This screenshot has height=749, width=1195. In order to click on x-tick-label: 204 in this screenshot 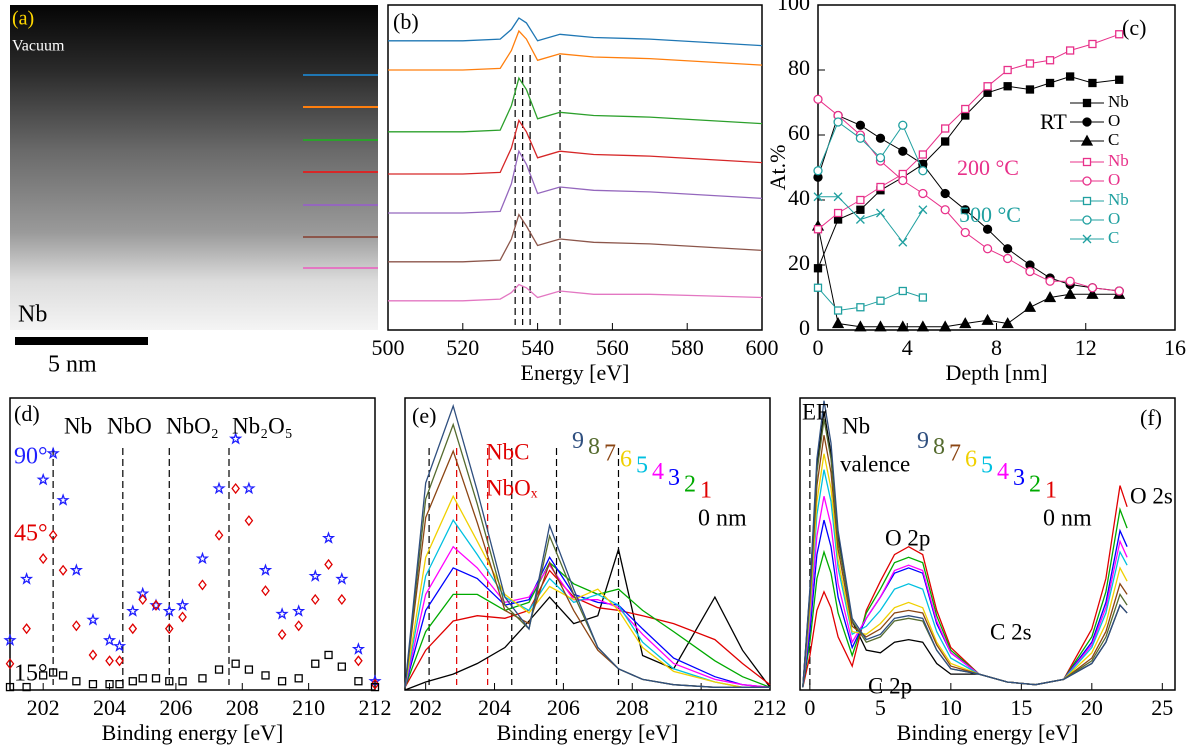, I will do `click(109, 707)`.